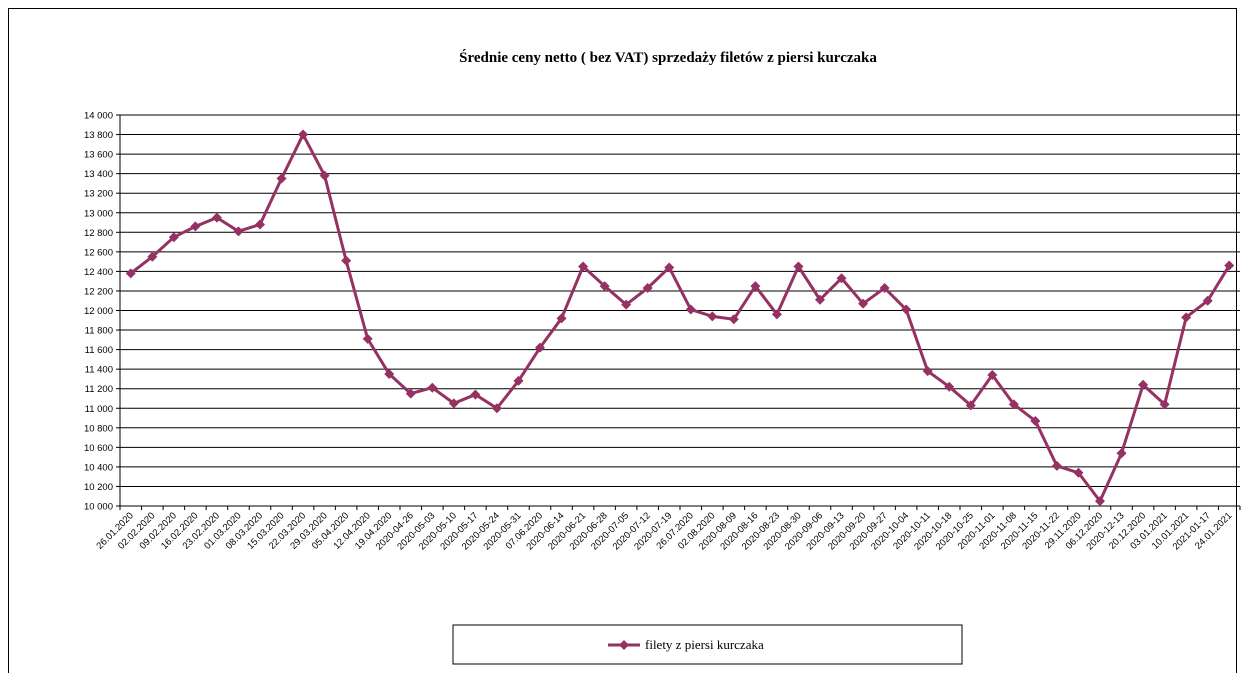 The image size is (1245, 673). Describe the element at coordinates (98, 135) in the screenshot. I see `y-tick-label: 13 800` at that location.